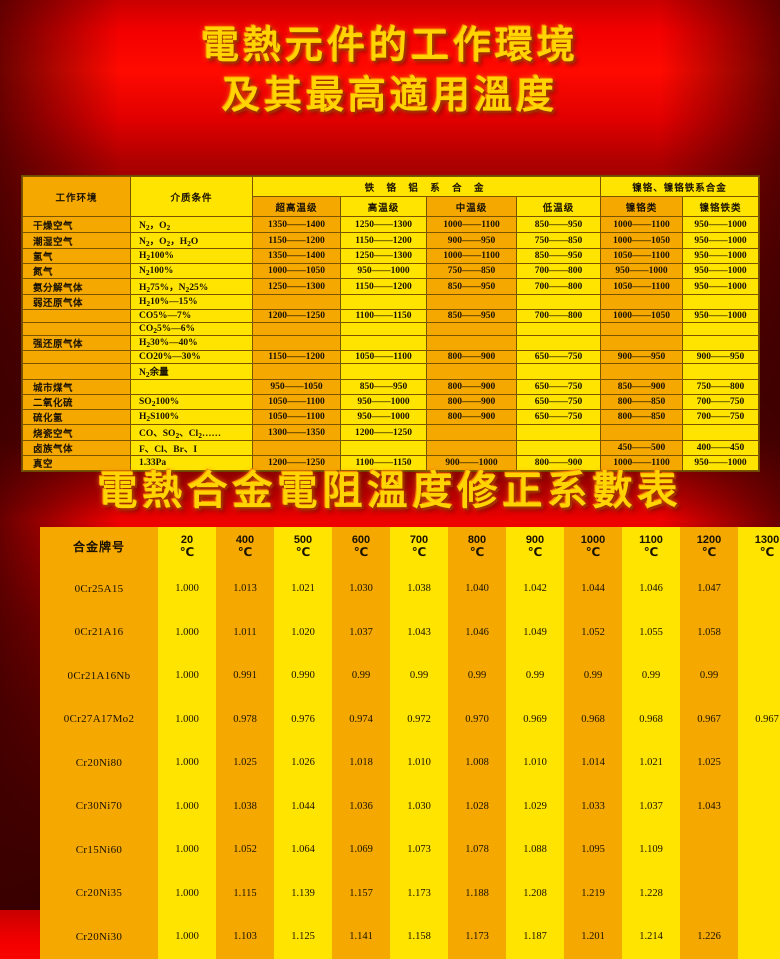 The image size is (780, 959). Describe the element at coordinates (709, 806) in the screenshot. I see `t2-cell-value-9: 1.043` at that location.